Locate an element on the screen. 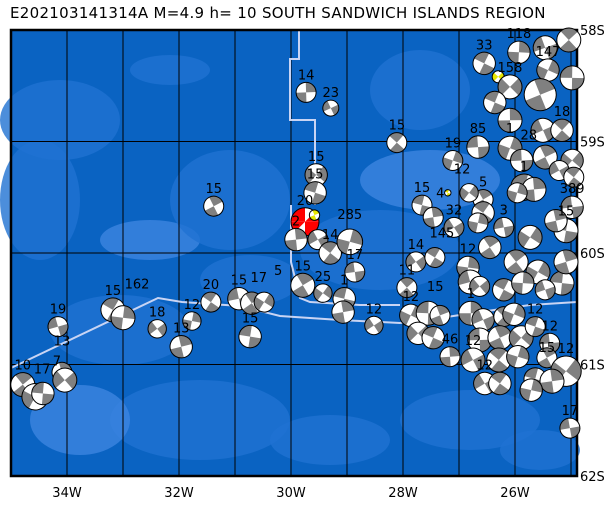 The height and width of the screenshot is (505, 614). event-depth-label: 19 is located at coordinates (58, 310).